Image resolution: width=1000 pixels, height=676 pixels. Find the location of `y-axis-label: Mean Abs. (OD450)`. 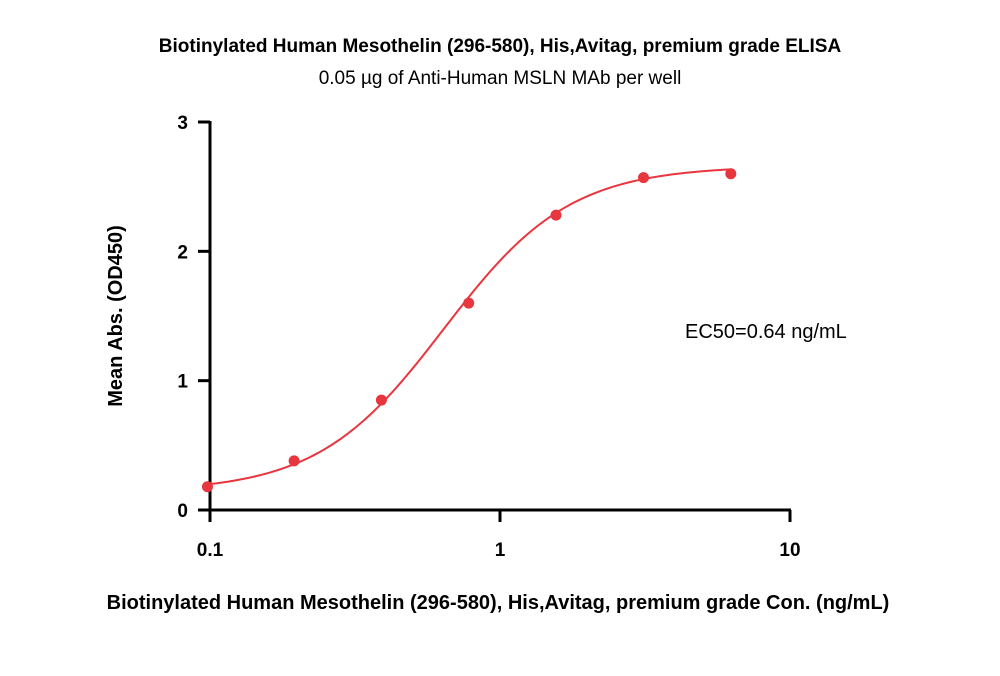

y-axis-label: Mean Abs. (OD450) is located at coordinates (116, 316).